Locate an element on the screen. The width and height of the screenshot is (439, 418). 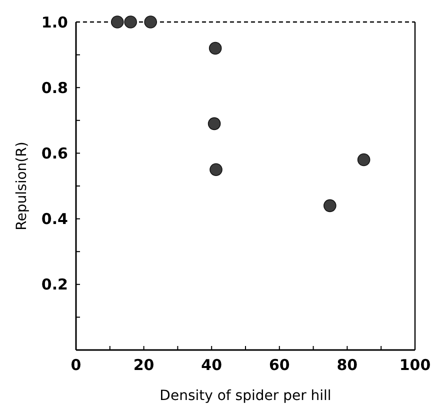
y-tick-label: 0.8 is located at coordinates (54, 87).